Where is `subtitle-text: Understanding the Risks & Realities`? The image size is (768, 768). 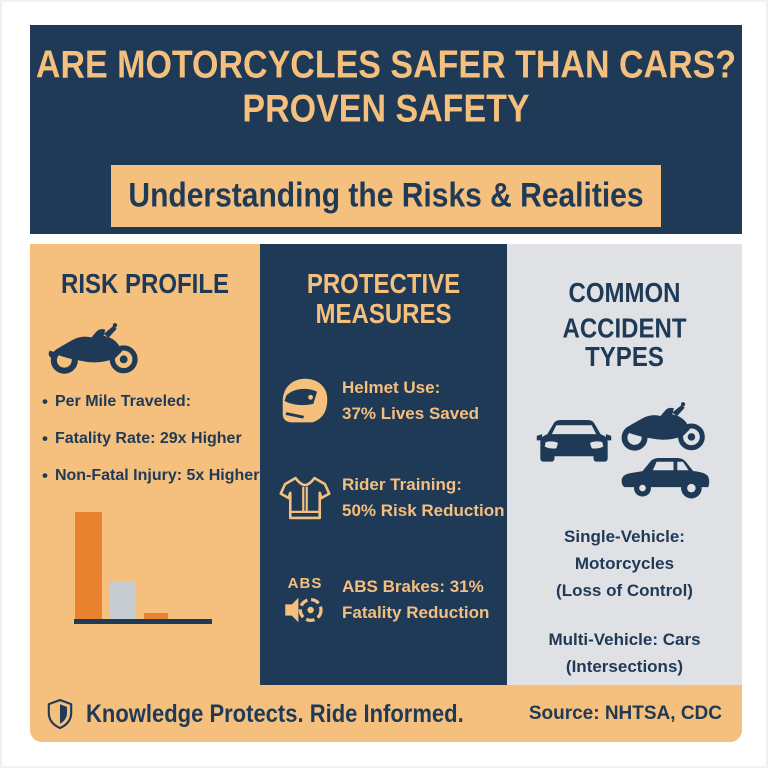 subtitle-text: Understanding the Risks & Realities is located at coordinates (386, 195).